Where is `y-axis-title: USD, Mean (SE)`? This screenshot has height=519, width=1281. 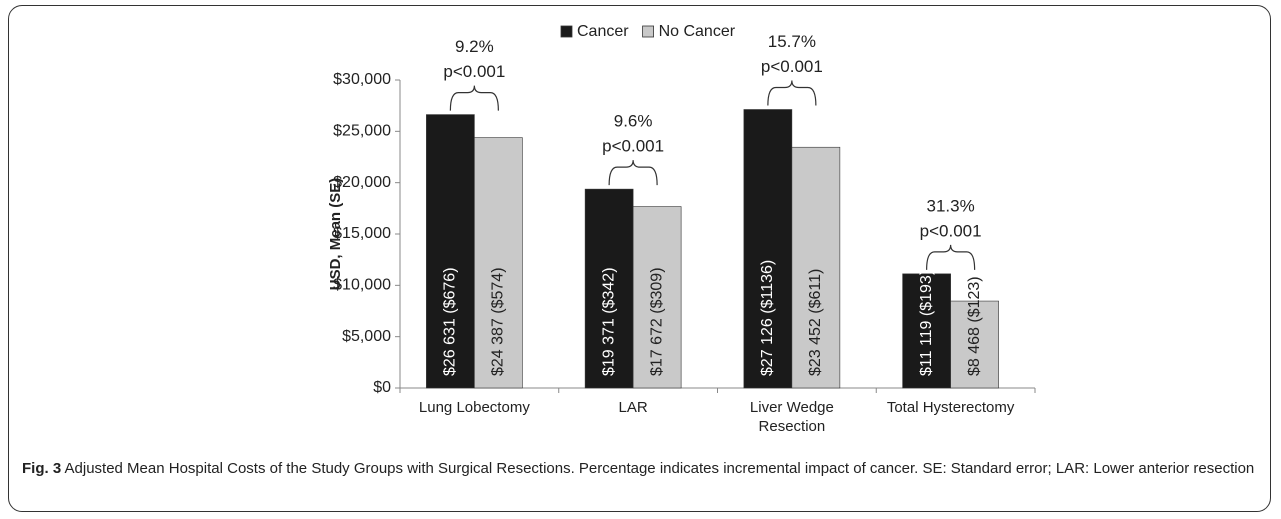 y-axis-title: USD, Mean (SE) is located at coordinates (335, 234).